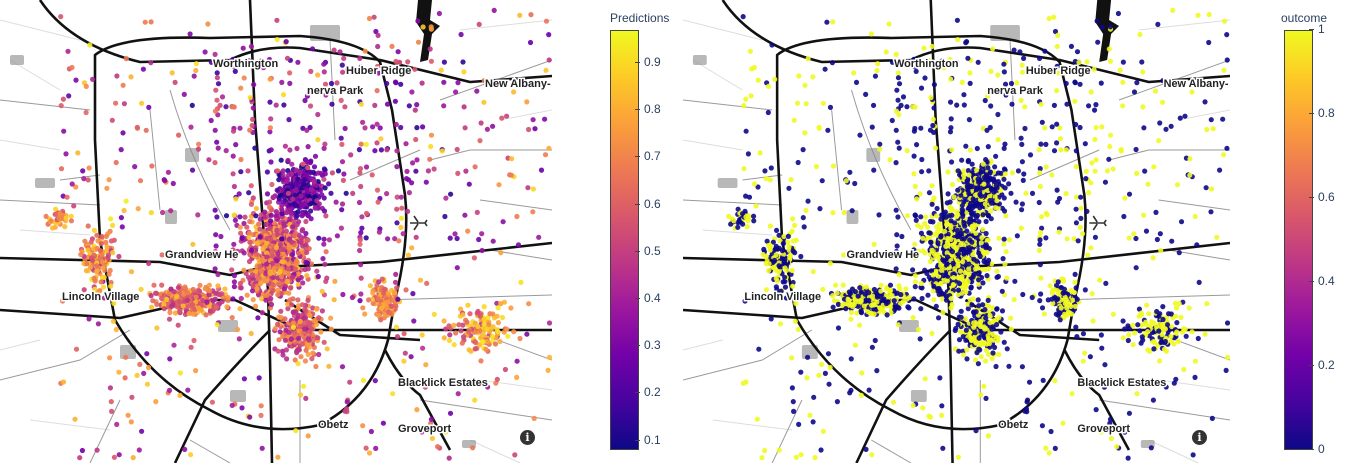 The width and height of the screenshot is (1349, 463). What do you see at coordinates (417, 400) in the screenshot?
I see `highway` at bounding box center [417, 400].